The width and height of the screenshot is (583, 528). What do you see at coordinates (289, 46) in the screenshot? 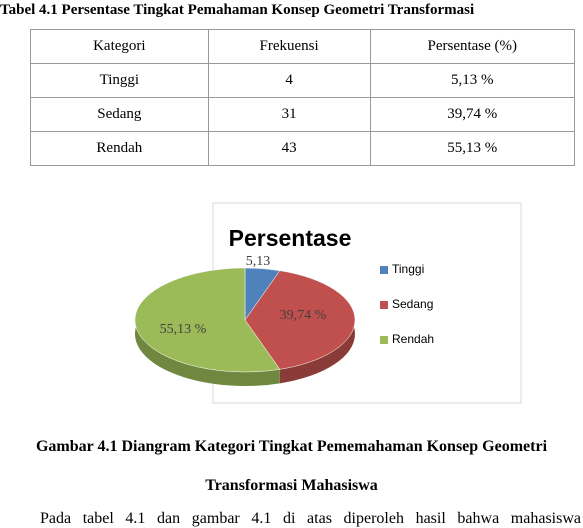
I see `table-cell: Frekuensi` at bounding box center [289, 46].